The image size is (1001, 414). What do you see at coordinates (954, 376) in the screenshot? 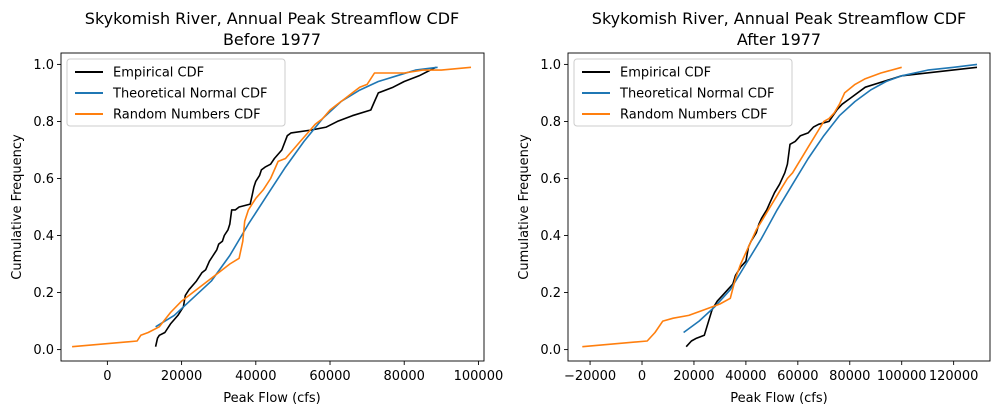
I see `x-tick-label: 120000` at bounding box center [954, 376].